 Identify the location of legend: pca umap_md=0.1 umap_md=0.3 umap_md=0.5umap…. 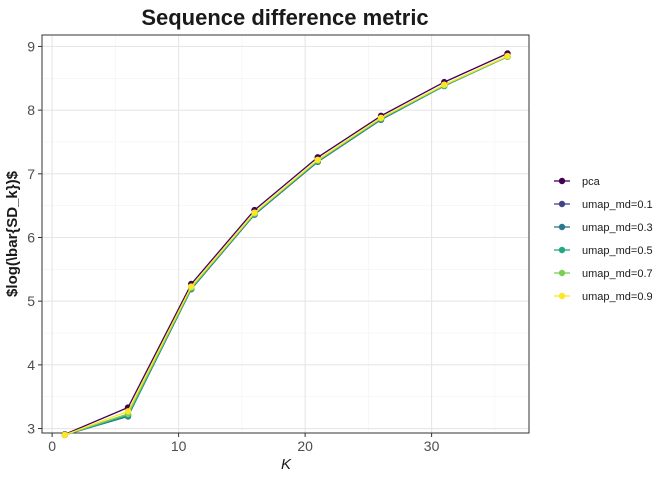
(603, 239).